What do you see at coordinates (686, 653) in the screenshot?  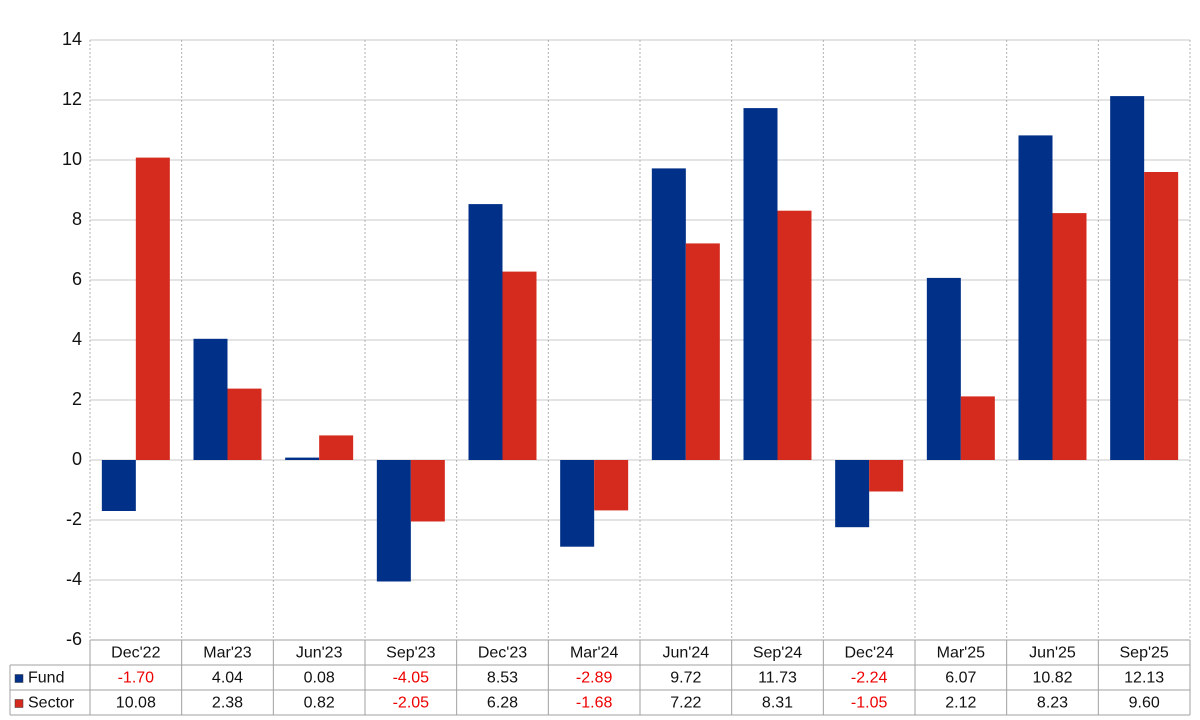 I see `x-tick-label: Jun'24` at bounding box center [686, 653].